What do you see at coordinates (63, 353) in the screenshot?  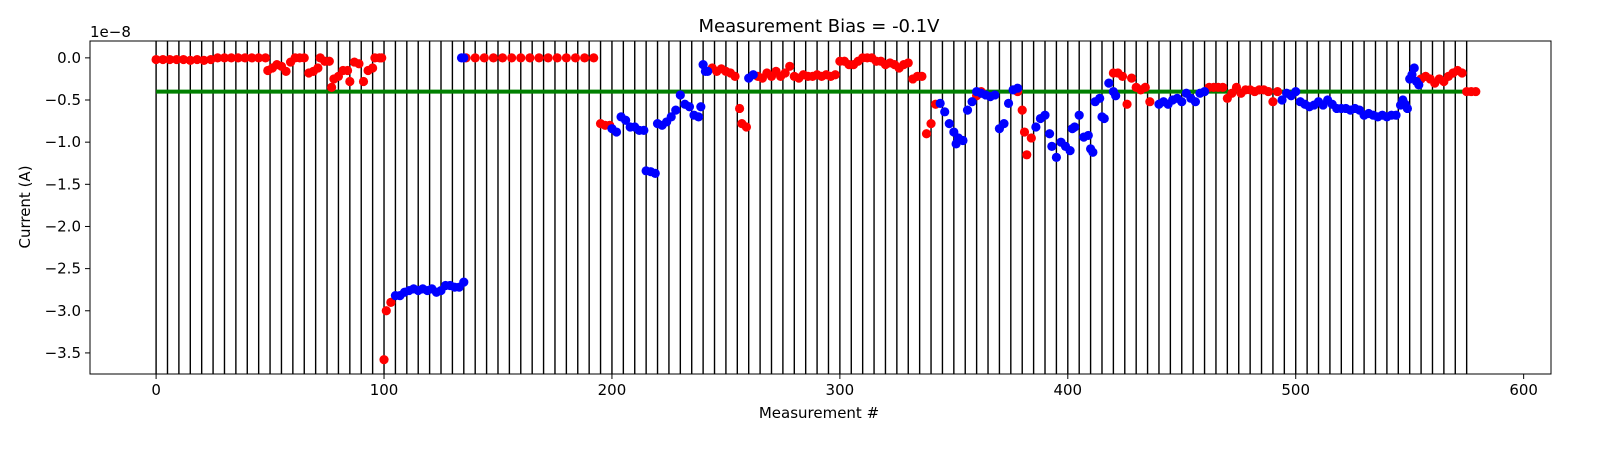 I see `y-tick-label: −3.5` at bounding box center [63, 353].